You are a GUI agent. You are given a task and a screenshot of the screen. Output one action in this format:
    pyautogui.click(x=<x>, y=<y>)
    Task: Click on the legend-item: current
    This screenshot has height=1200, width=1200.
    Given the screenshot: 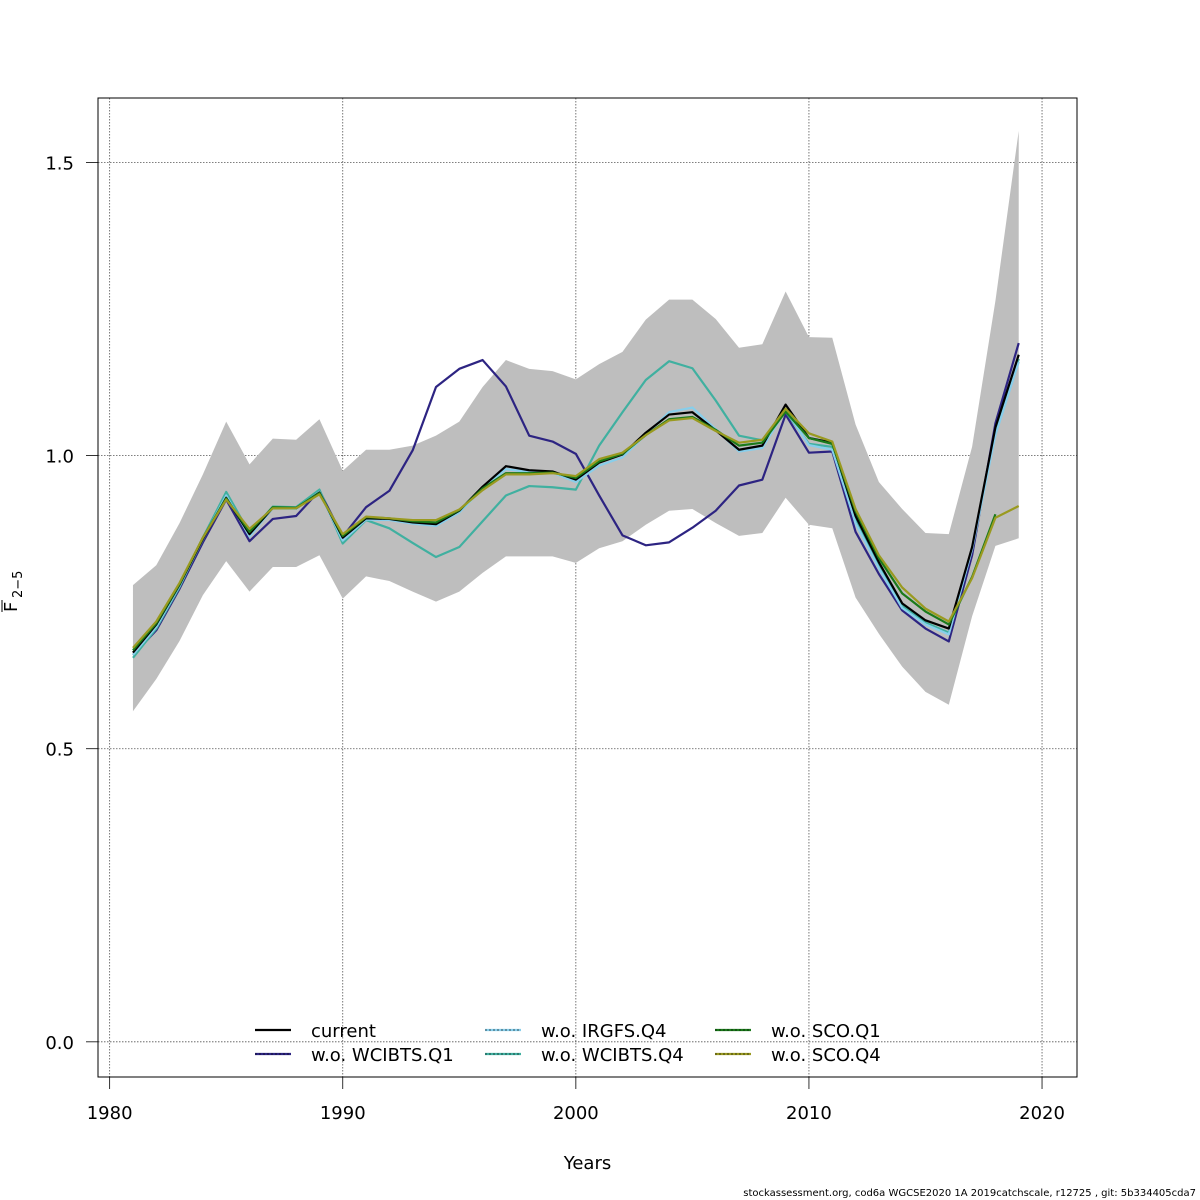 What is the action you would take?
    pyautogui.click(x=315, y=1031)
    